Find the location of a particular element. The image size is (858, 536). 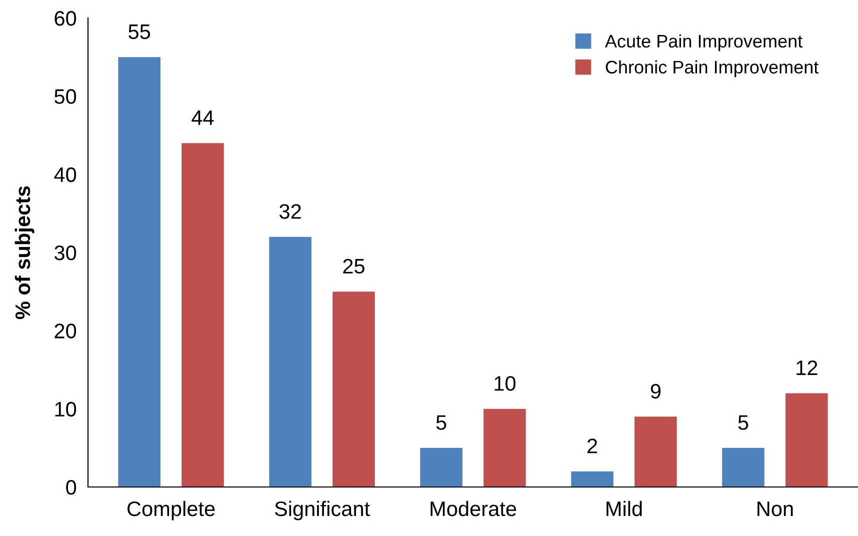

data-label: 10 is located at coordinates (505, 383).